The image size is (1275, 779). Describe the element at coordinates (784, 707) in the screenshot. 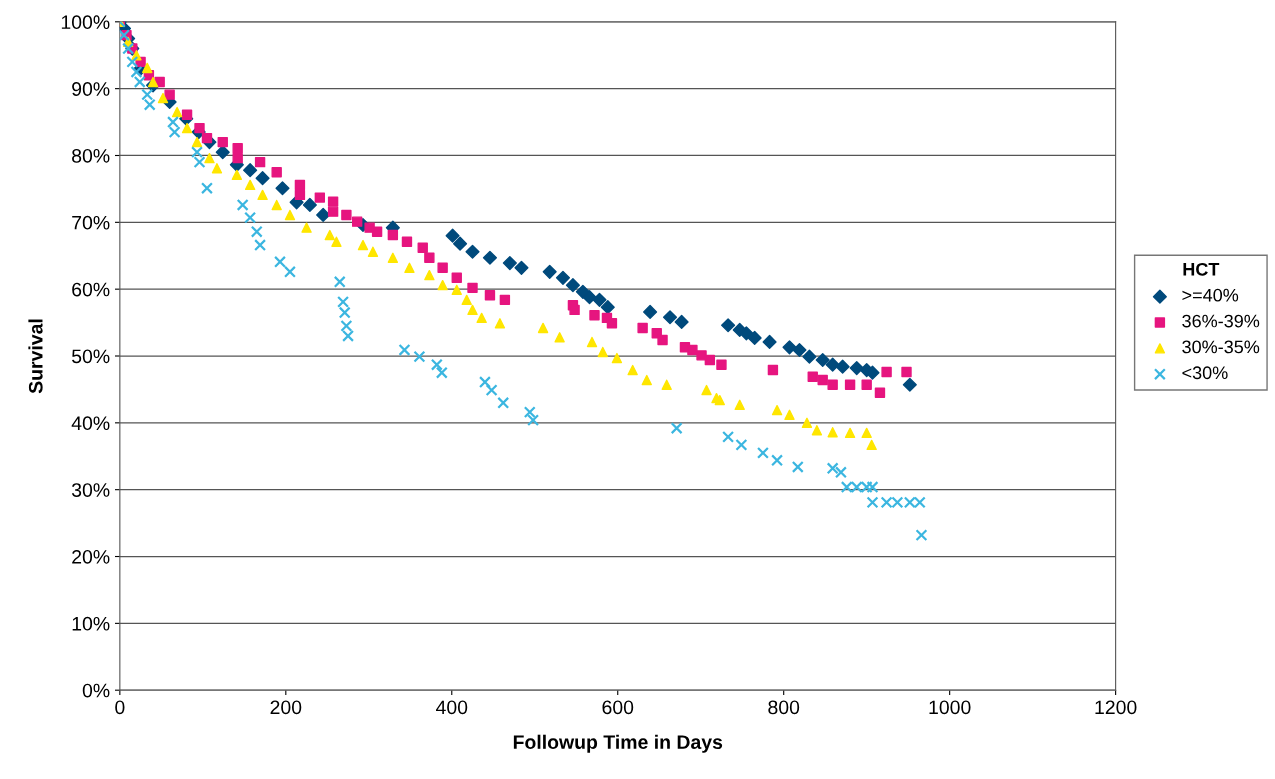

I see `x-tick-label: 800` at that location.